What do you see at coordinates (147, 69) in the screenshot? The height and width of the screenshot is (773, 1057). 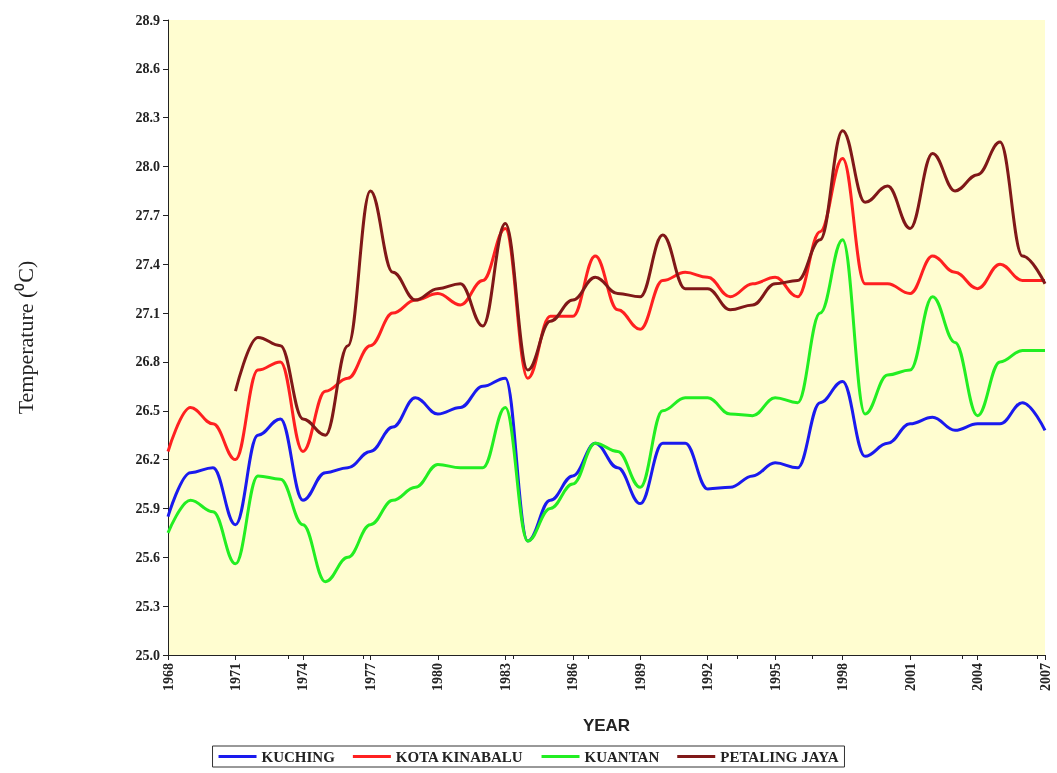 I see `y-tick-label: 28.6` at bounding box center [147, 69].